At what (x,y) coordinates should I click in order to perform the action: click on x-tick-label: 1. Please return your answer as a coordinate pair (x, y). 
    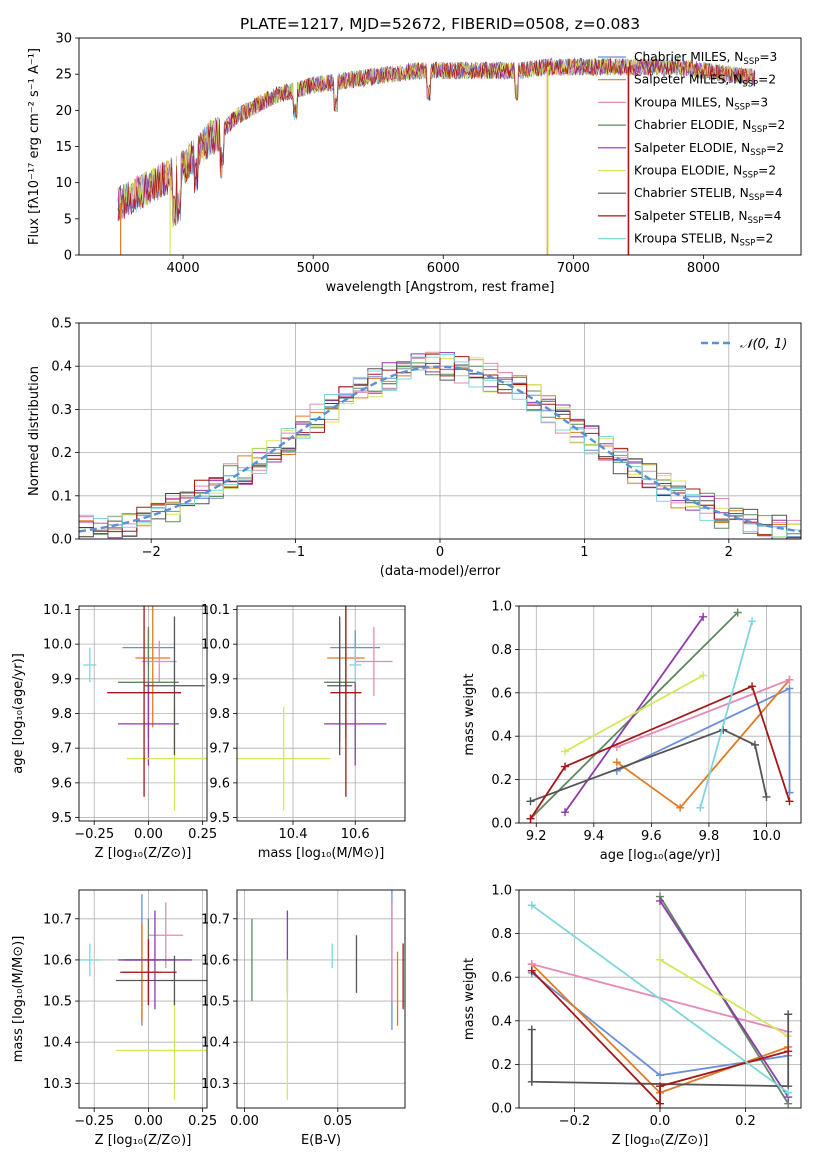
    Looking at the image, I should click on (584, 552).